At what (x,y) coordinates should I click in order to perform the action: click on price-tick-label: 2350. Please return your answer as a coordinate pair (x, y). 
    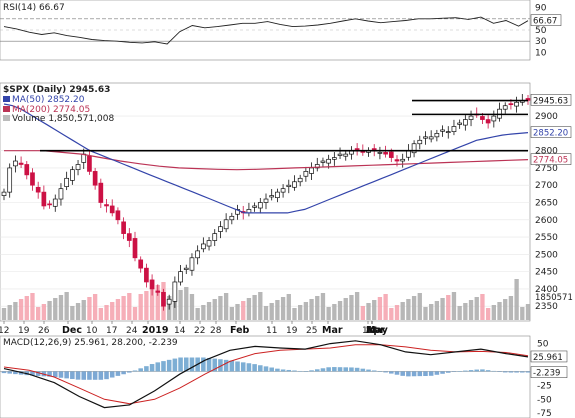
    Looking at the image, I should click on (546, 307).